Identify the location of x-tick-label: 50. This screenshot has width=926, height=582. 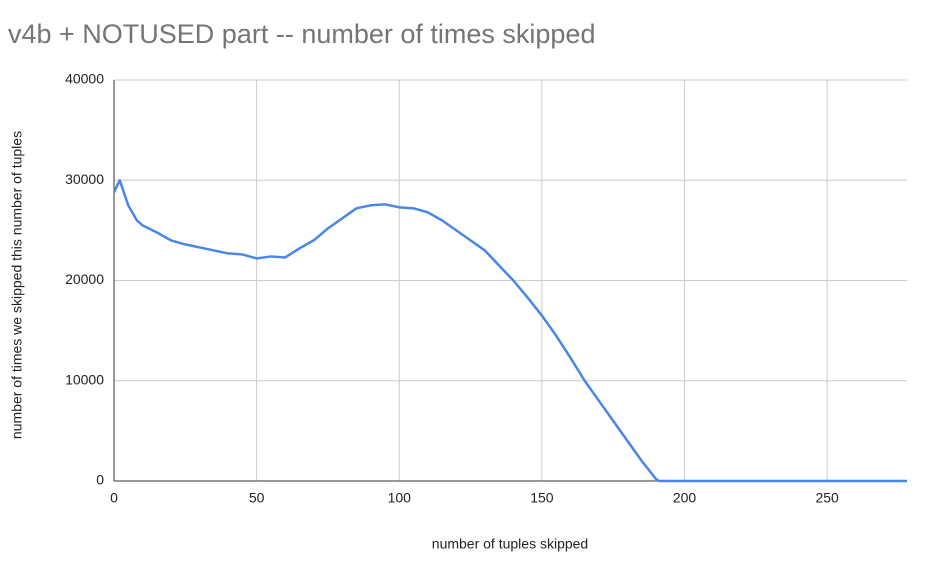
(257, 498).